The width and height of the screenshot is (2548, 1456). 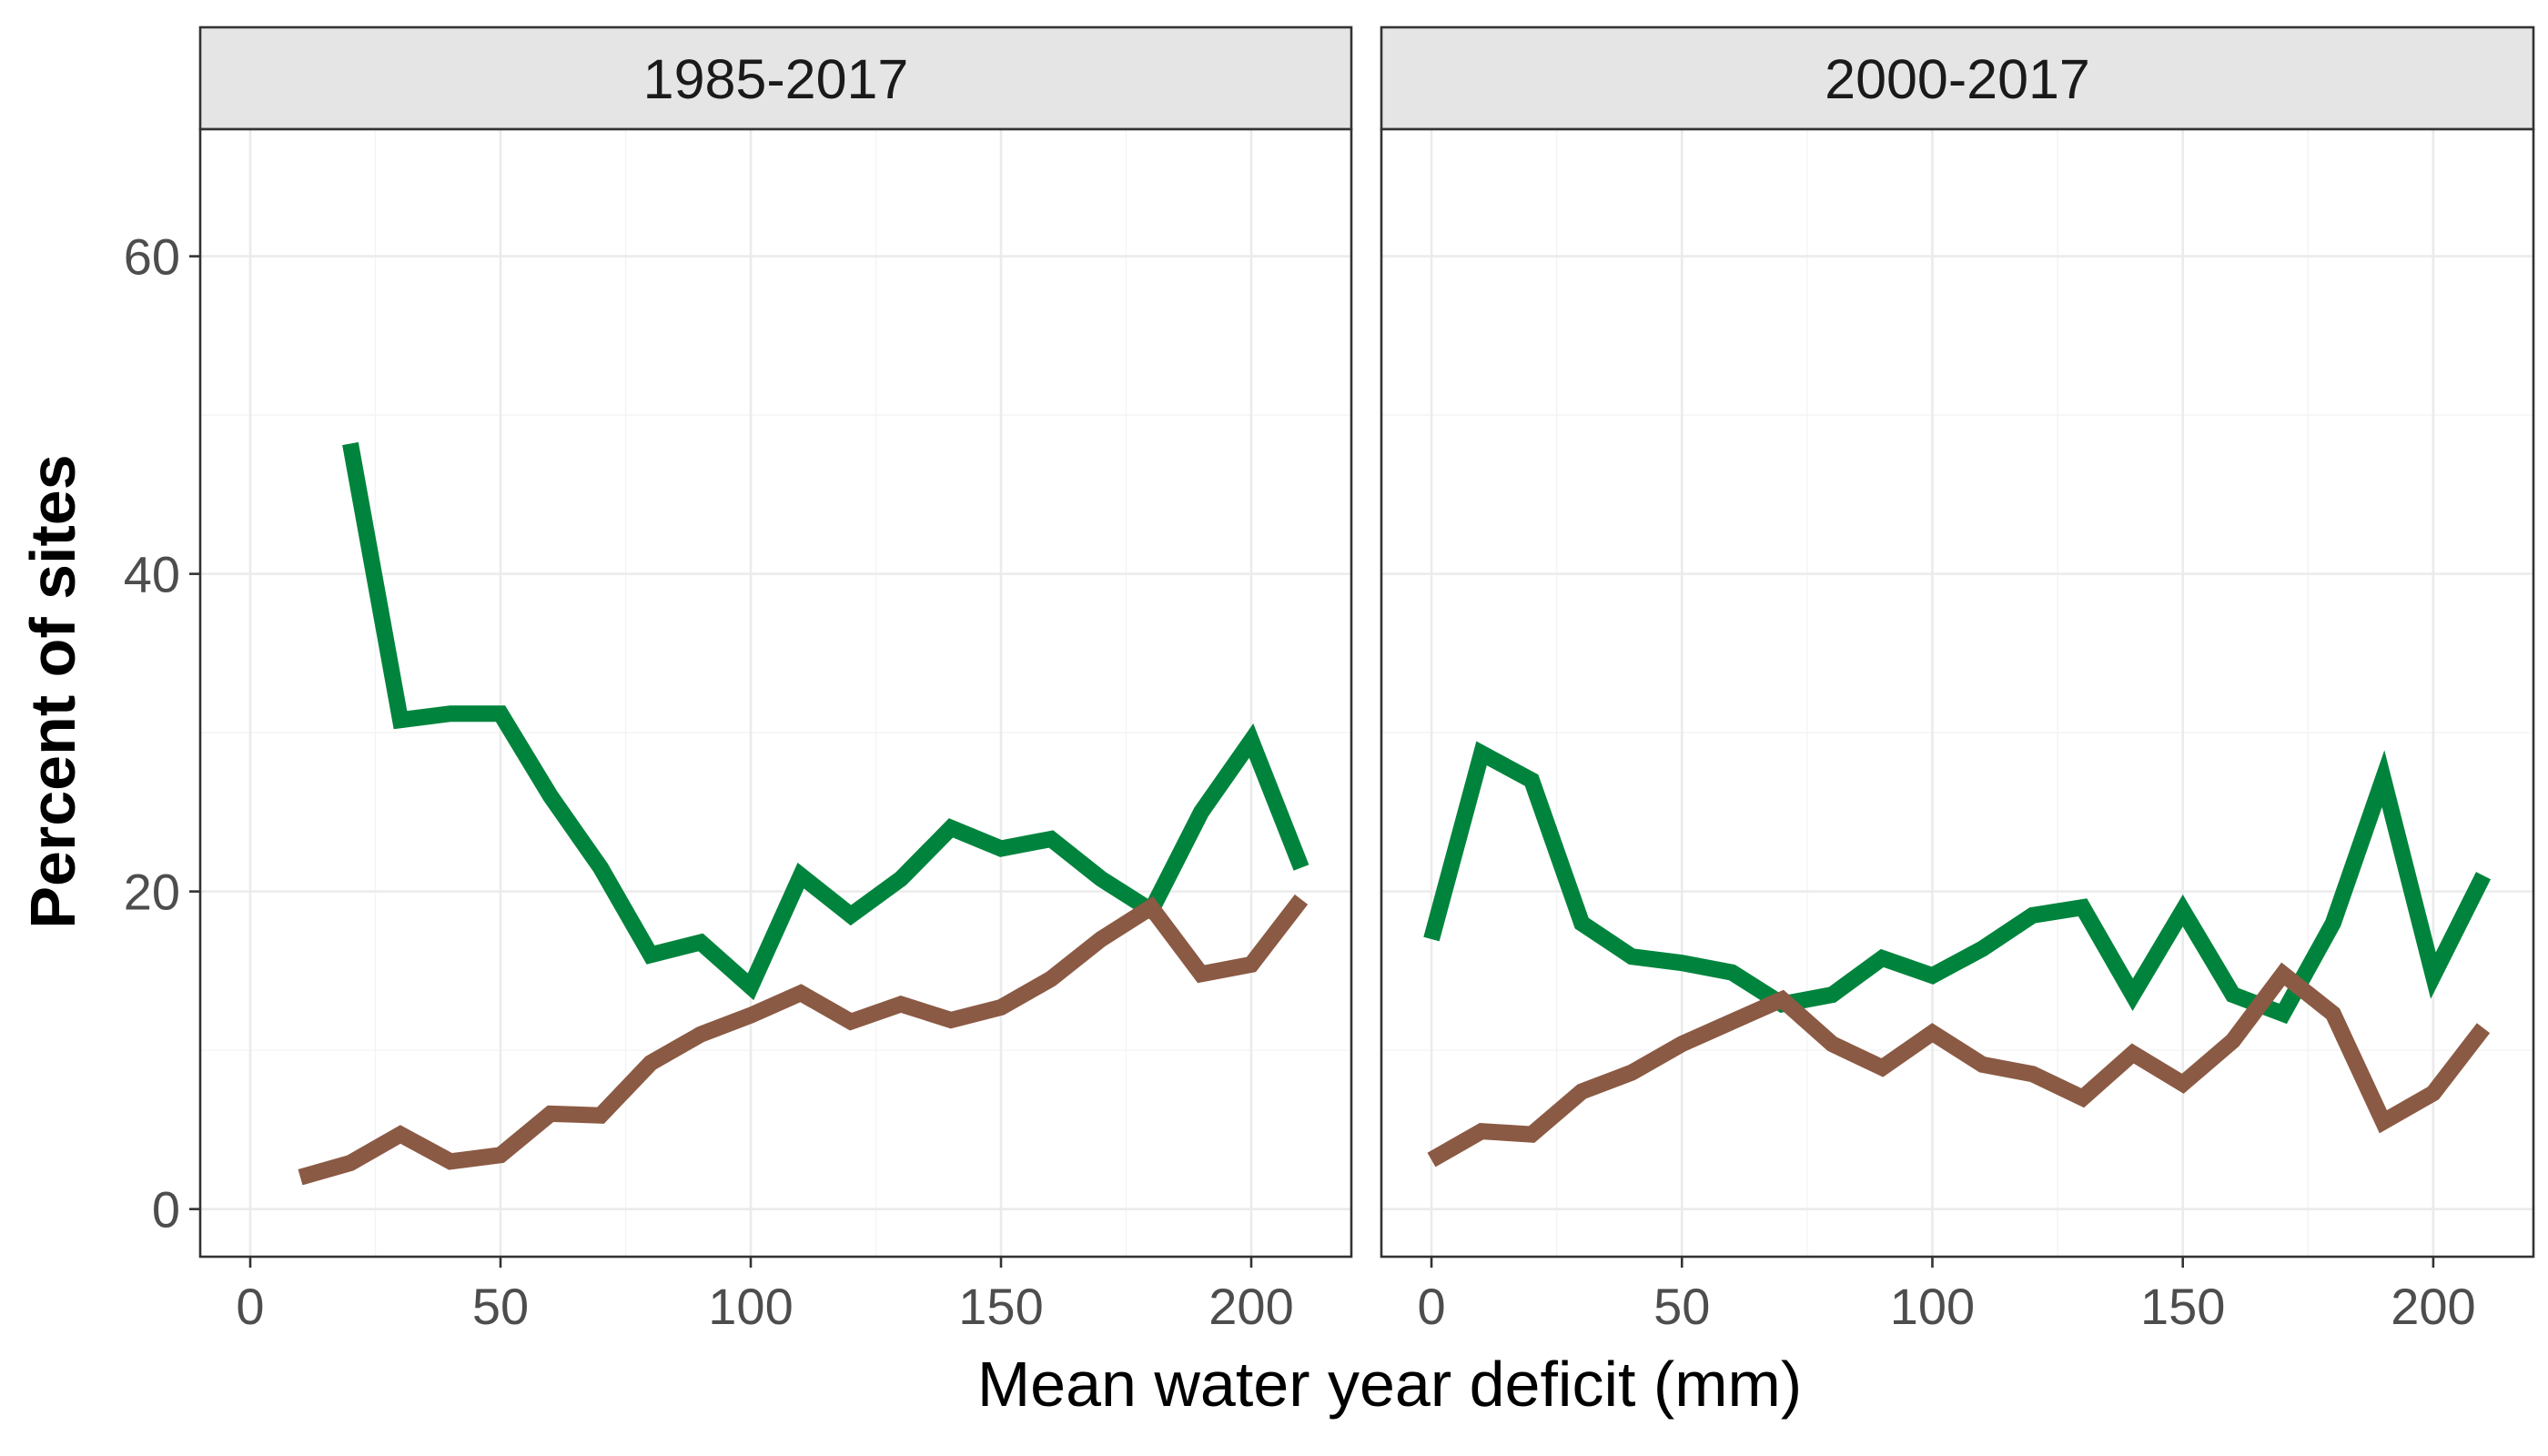 I want to click on y-tick-label: 20, so click(x=152, y=893).